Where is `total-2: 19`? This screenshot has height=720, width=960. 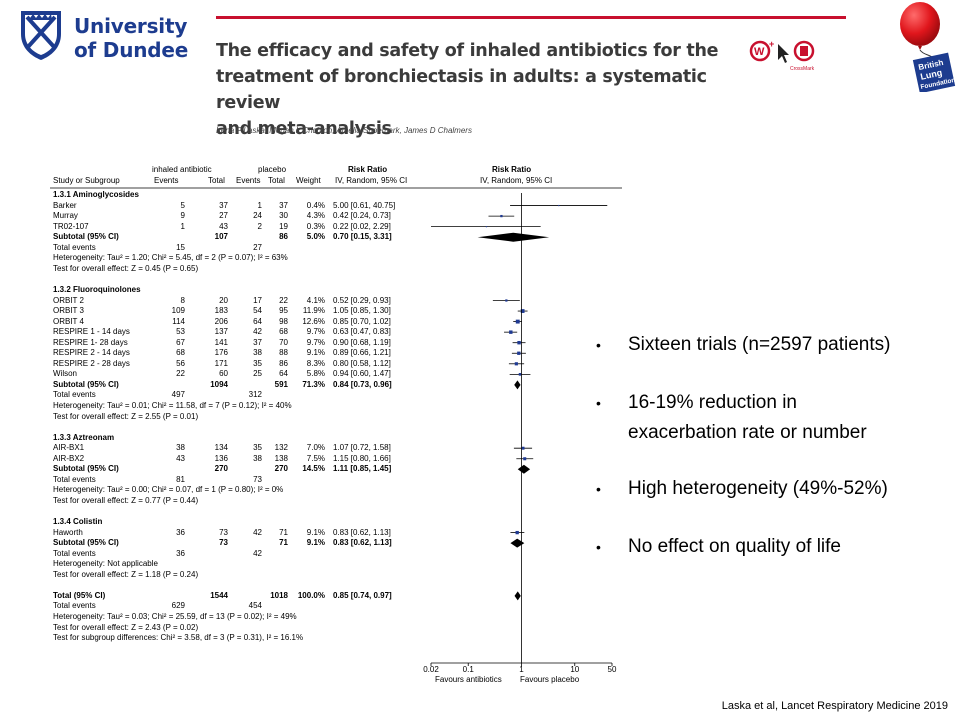 total-2: 19 is located at coordinates (283, 226).